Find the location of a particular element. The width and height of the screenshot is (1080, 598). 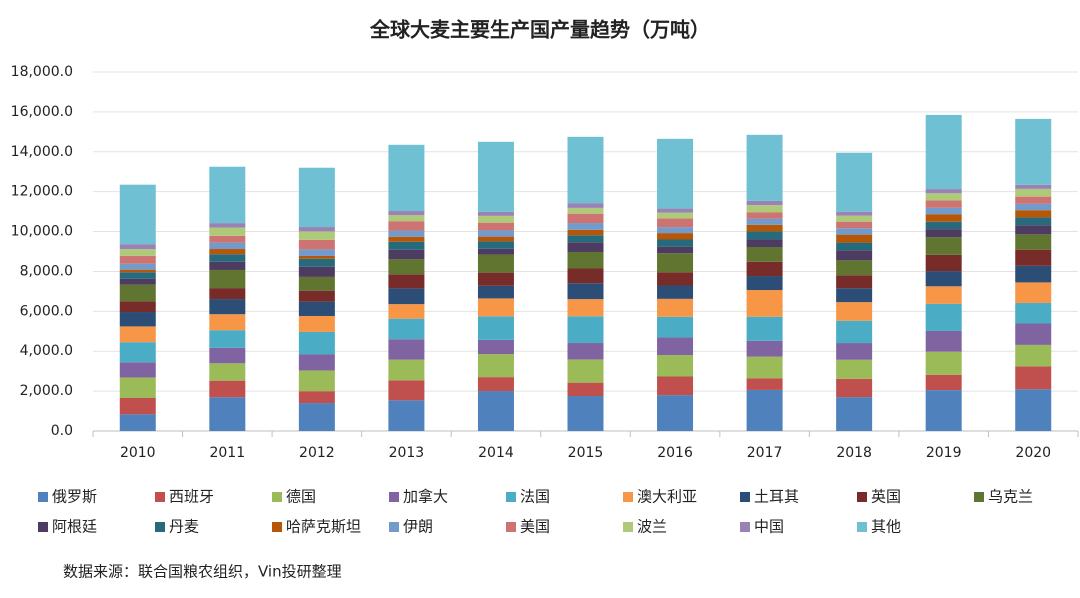

legend-label: 土耳其 is located at coordinates (776, 497).